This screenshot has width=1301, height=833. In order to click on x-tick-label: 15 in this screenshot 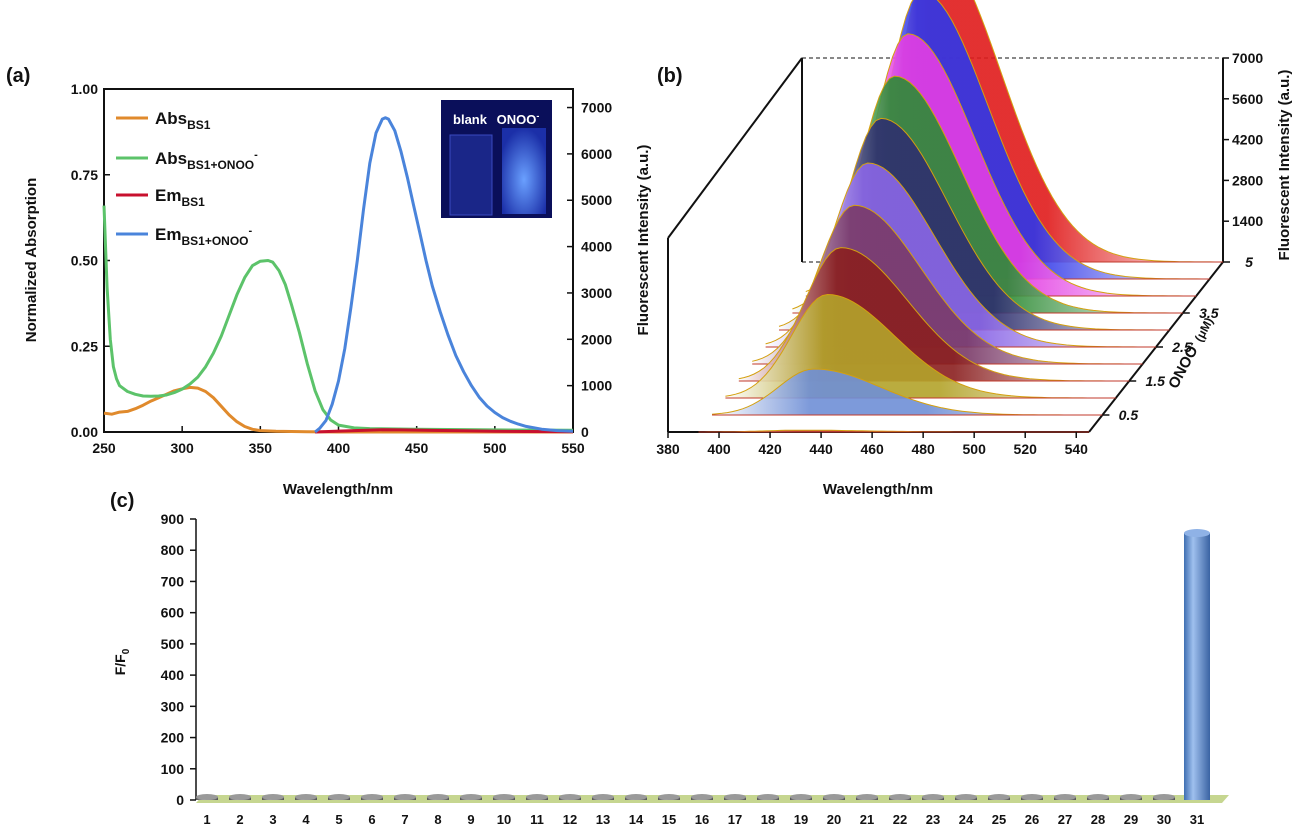, I will do `click(669, 819)`.